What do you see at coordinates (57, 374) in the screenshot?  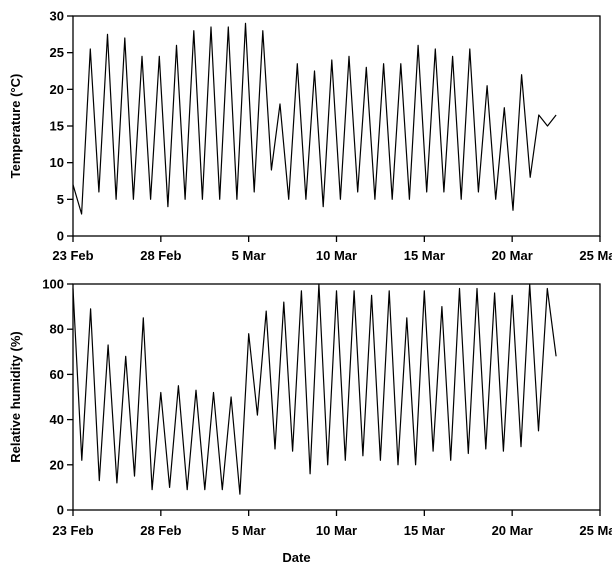 I see `humidity-y-tick-label: 60` at bounding box center [57, 374].